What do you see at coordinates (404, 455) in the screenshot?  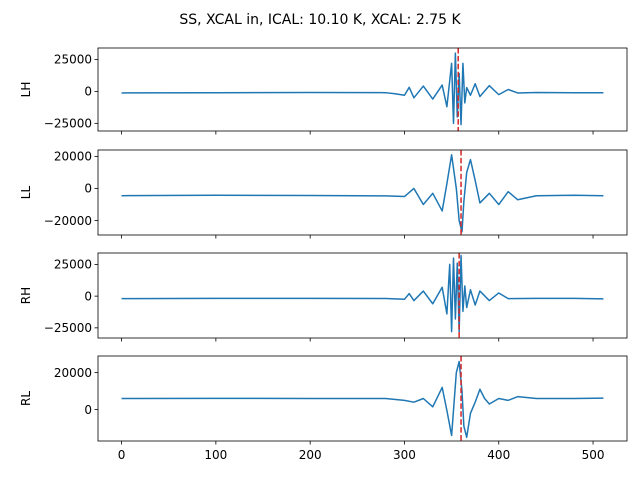 I see `x-tick-label: 300` at bounding box center [404, 455].